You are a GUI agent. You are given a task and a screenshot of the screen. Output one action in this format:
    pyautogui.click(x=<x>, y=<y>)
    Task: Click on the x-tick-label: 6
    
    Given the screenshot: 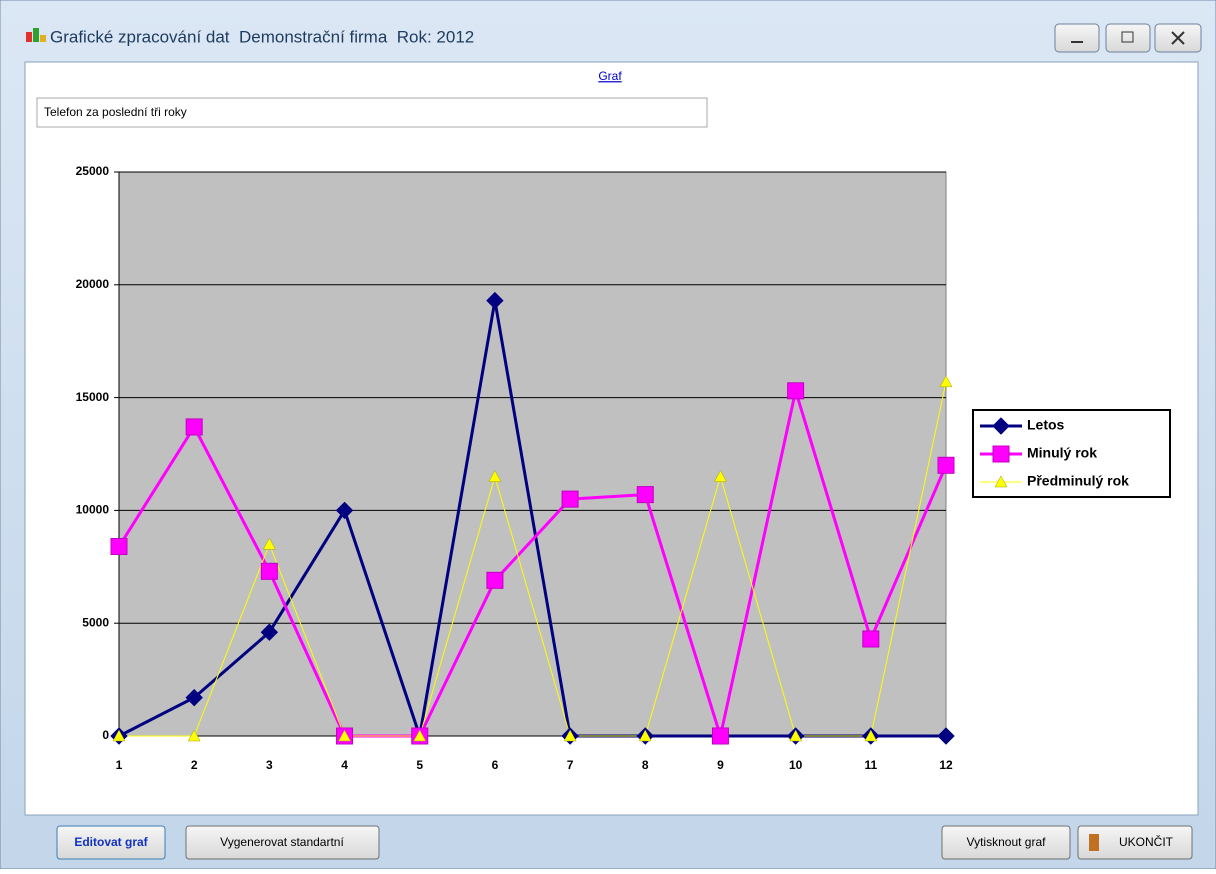 What is the action you would take?
    pyautogui.click(x=495, y=765)
    